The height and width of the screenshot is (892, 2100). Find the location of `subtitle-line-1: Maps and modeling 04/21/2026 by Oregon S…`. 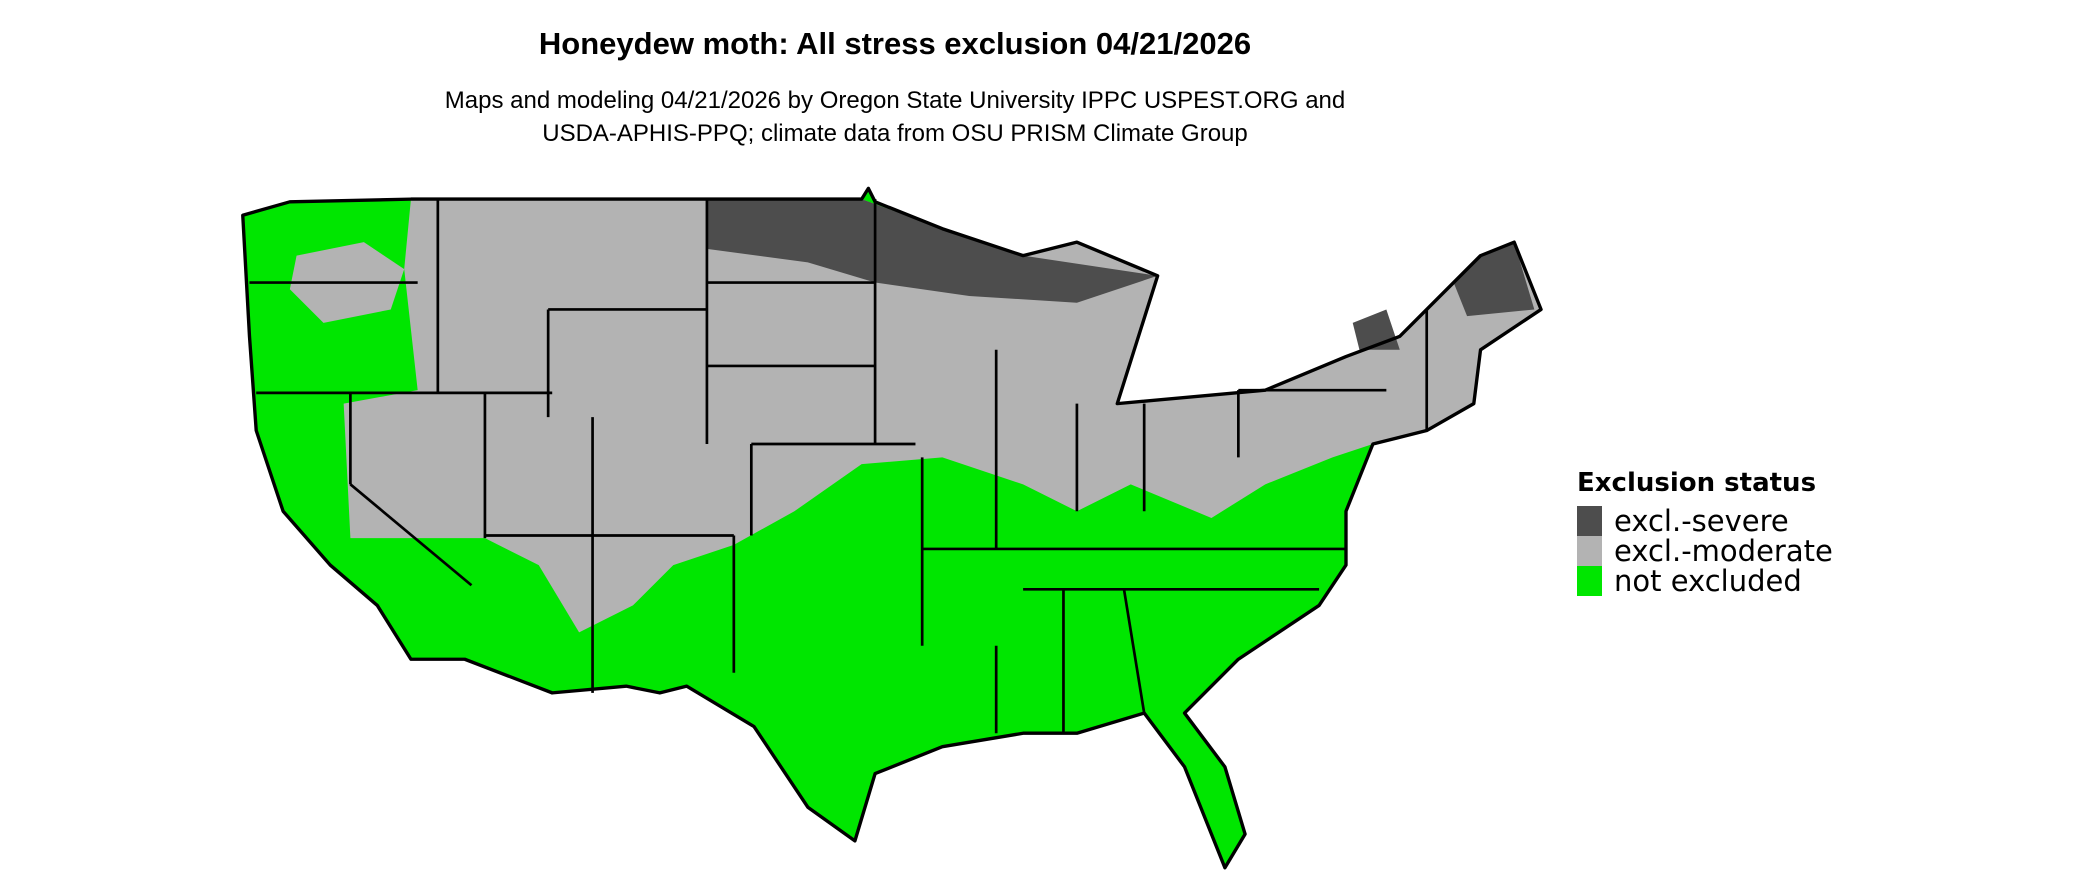

subtitle-line-1: Maps and modeling 04/21/2026 by Oregon S… is located at coordinates (895, 100).